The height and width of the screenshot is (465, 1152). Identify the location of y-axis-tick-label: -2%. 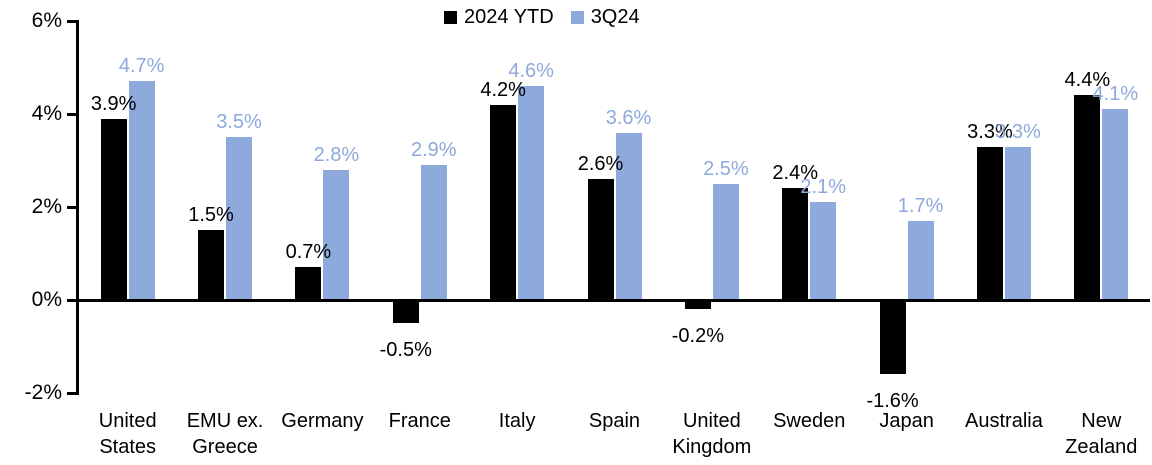
(43, 392).